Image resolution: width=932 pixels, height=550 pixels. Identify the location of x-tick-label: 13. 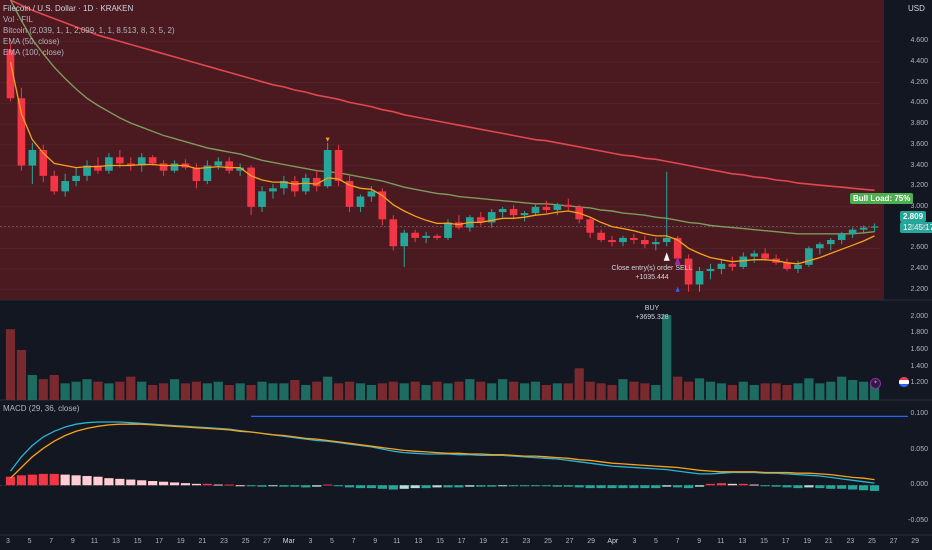
(742, 541).